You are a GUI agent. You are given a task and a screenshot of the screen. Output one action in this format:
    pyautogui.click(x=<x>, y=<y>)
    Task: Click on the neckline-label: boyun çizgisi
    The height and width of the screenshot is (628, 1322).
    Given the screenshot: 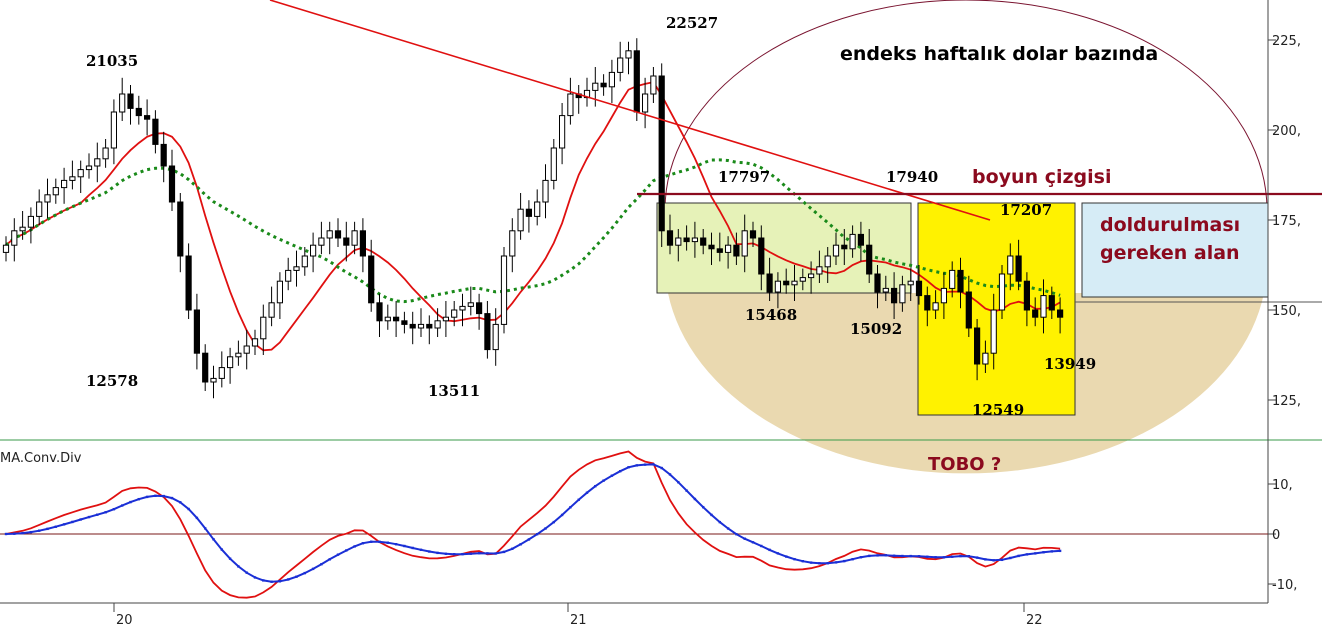 What is the action you would take?
    pyautogui.click(x=1041, y=177)
    